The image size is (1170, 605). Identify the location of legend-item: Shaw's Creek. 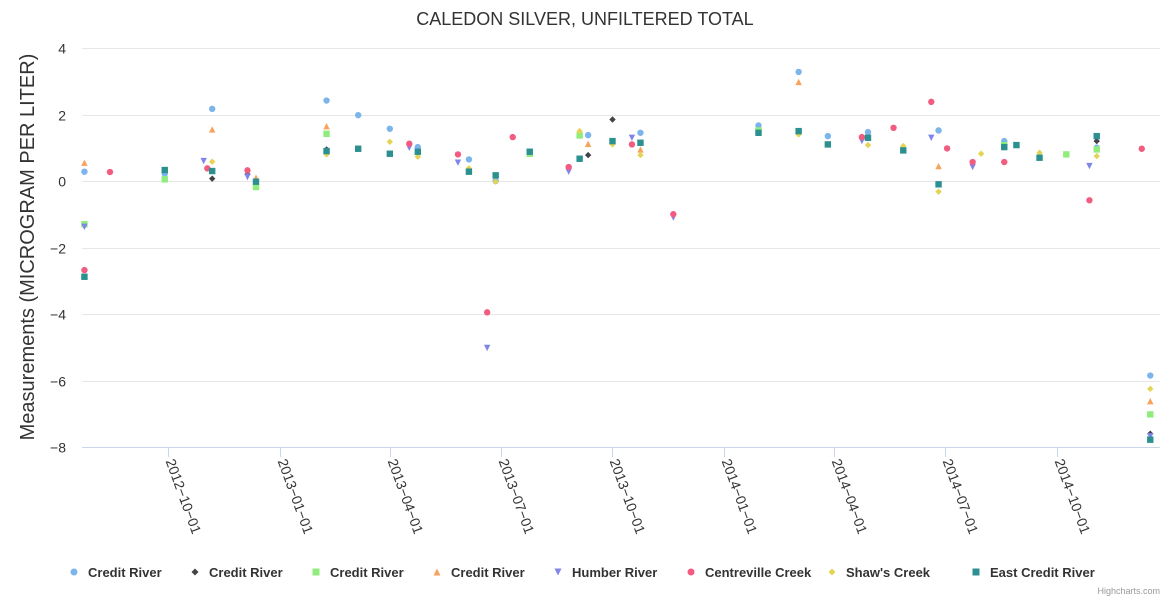
(879, 572).